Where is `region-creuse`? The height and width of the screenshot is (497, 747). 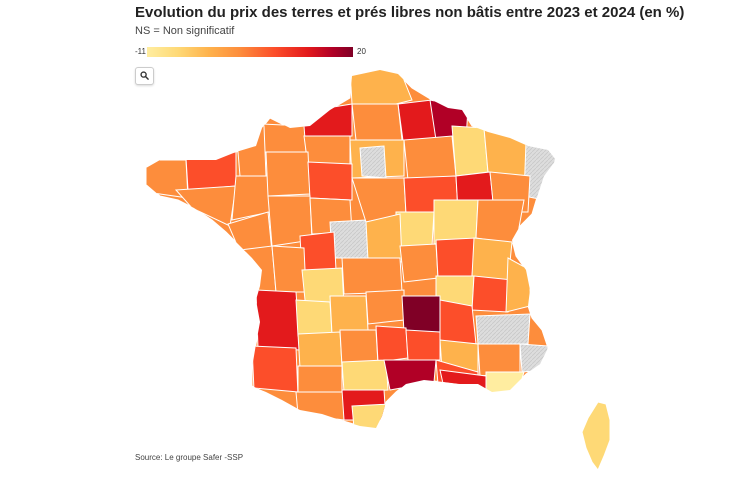 region-creuse is located at coordinates (385, 307).